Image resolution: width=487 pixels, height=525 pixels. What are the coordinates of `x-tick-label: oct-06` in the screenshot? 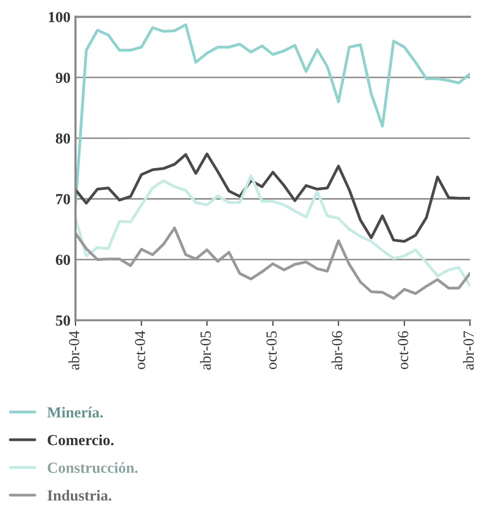 It's located at (403, 350).